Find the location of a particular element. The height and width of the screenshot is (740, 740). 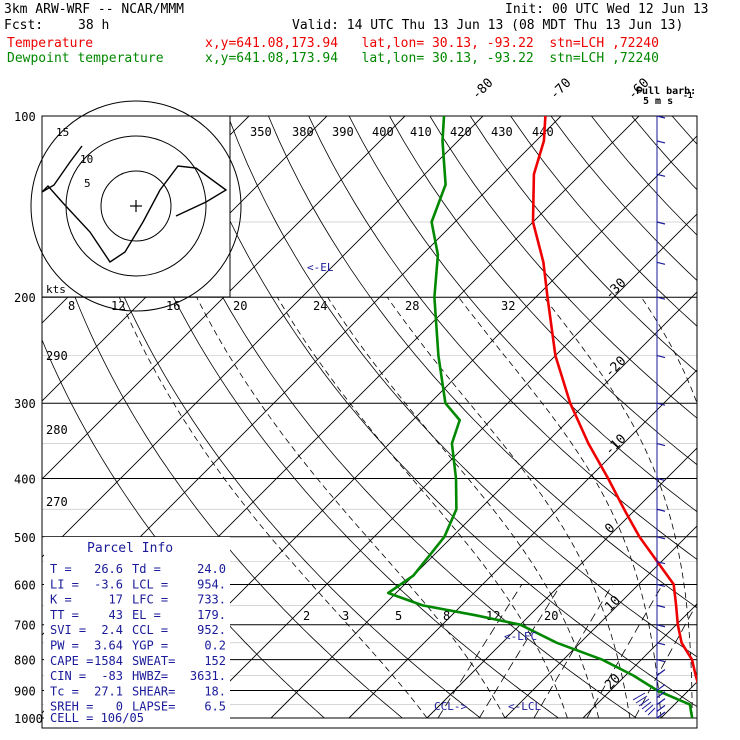

pressure-label: 800 is located at coordinates (25, 661).